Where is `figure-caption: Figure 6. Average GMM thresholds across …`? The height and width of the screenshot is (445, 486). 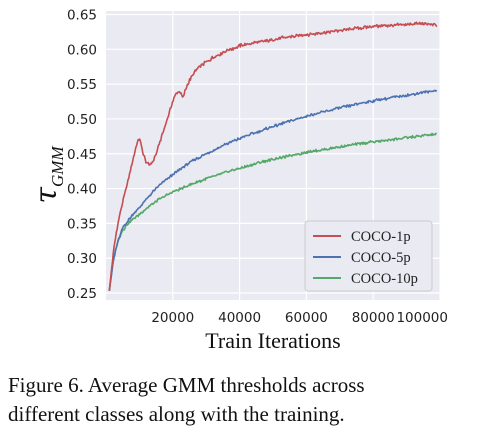 figure-caption: Figure 6. Average GMM thresholds across … is located at coordinates (243, 400).